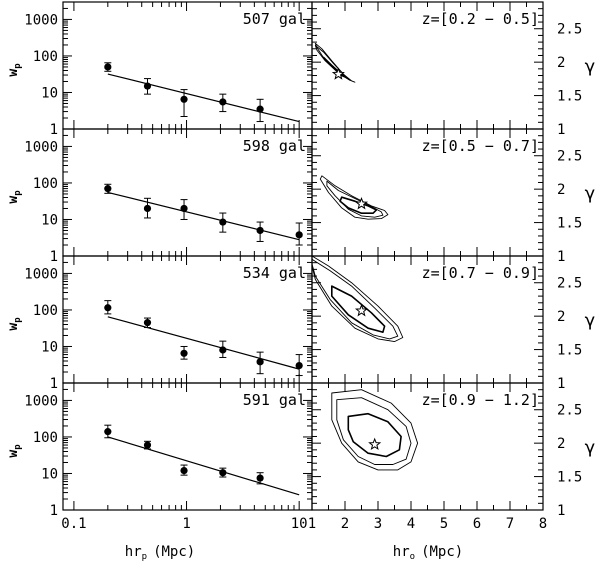  Describe the element at coordinates (480, 19) in the screenshot. I see `z-range-label: z=[0.2 − 0.5]` at that location.